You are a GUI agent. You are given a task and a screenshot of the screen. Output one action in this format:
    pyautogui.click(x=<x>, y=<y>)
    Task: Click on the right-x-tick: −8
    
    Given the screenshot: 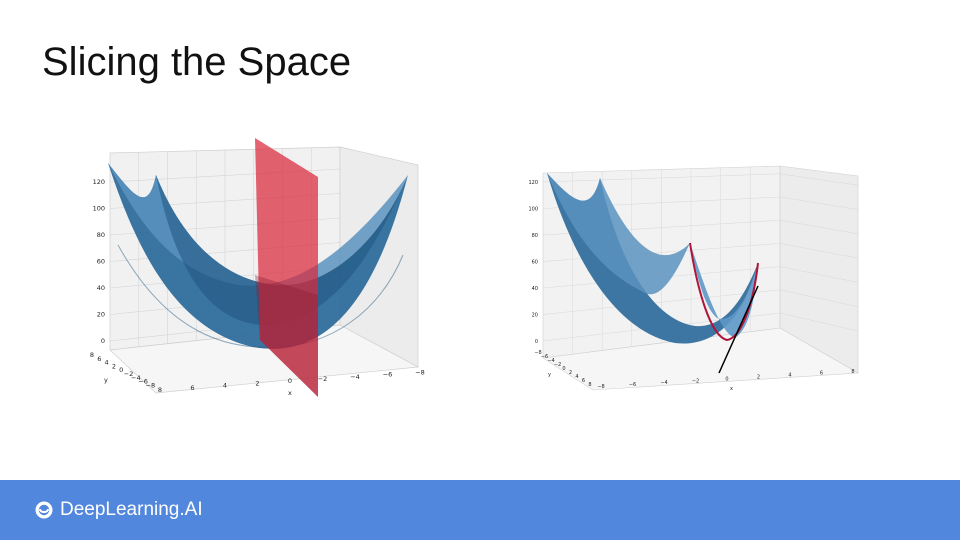 What is the action you would take?
    pyautogui.click(x=600, y=387)
    